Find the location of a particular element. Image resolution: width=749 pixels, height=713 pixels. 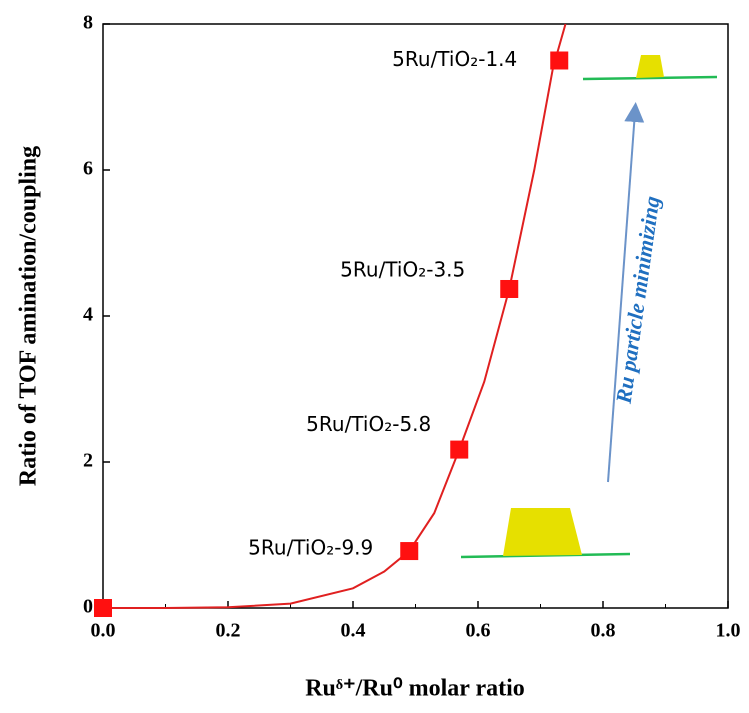

annotation: Ru particle minimizing is located at coordinates (638, 299).